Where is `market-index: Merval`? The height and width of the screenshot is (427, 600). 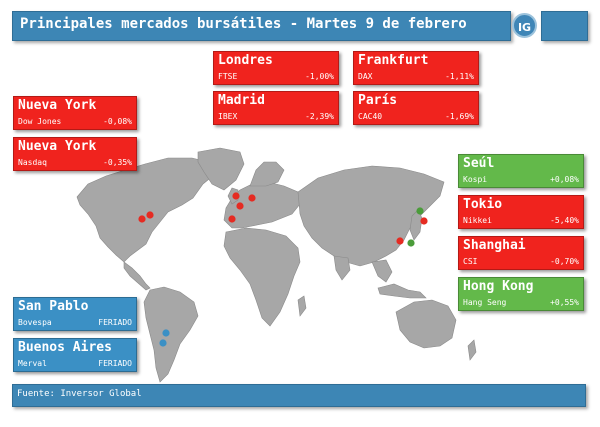 market-index: Merval is located at coordinates (32, 363).